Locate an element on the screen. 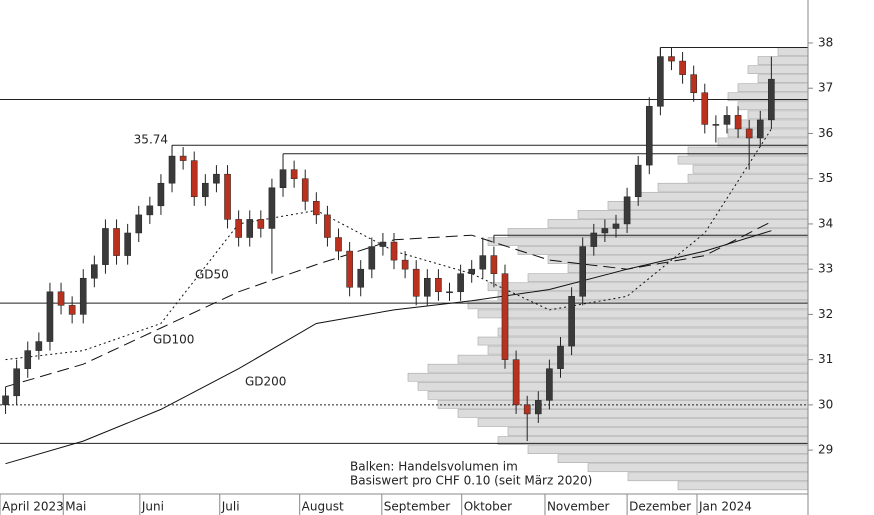  level-label: 35.74 is located at coordinates (151, 140).